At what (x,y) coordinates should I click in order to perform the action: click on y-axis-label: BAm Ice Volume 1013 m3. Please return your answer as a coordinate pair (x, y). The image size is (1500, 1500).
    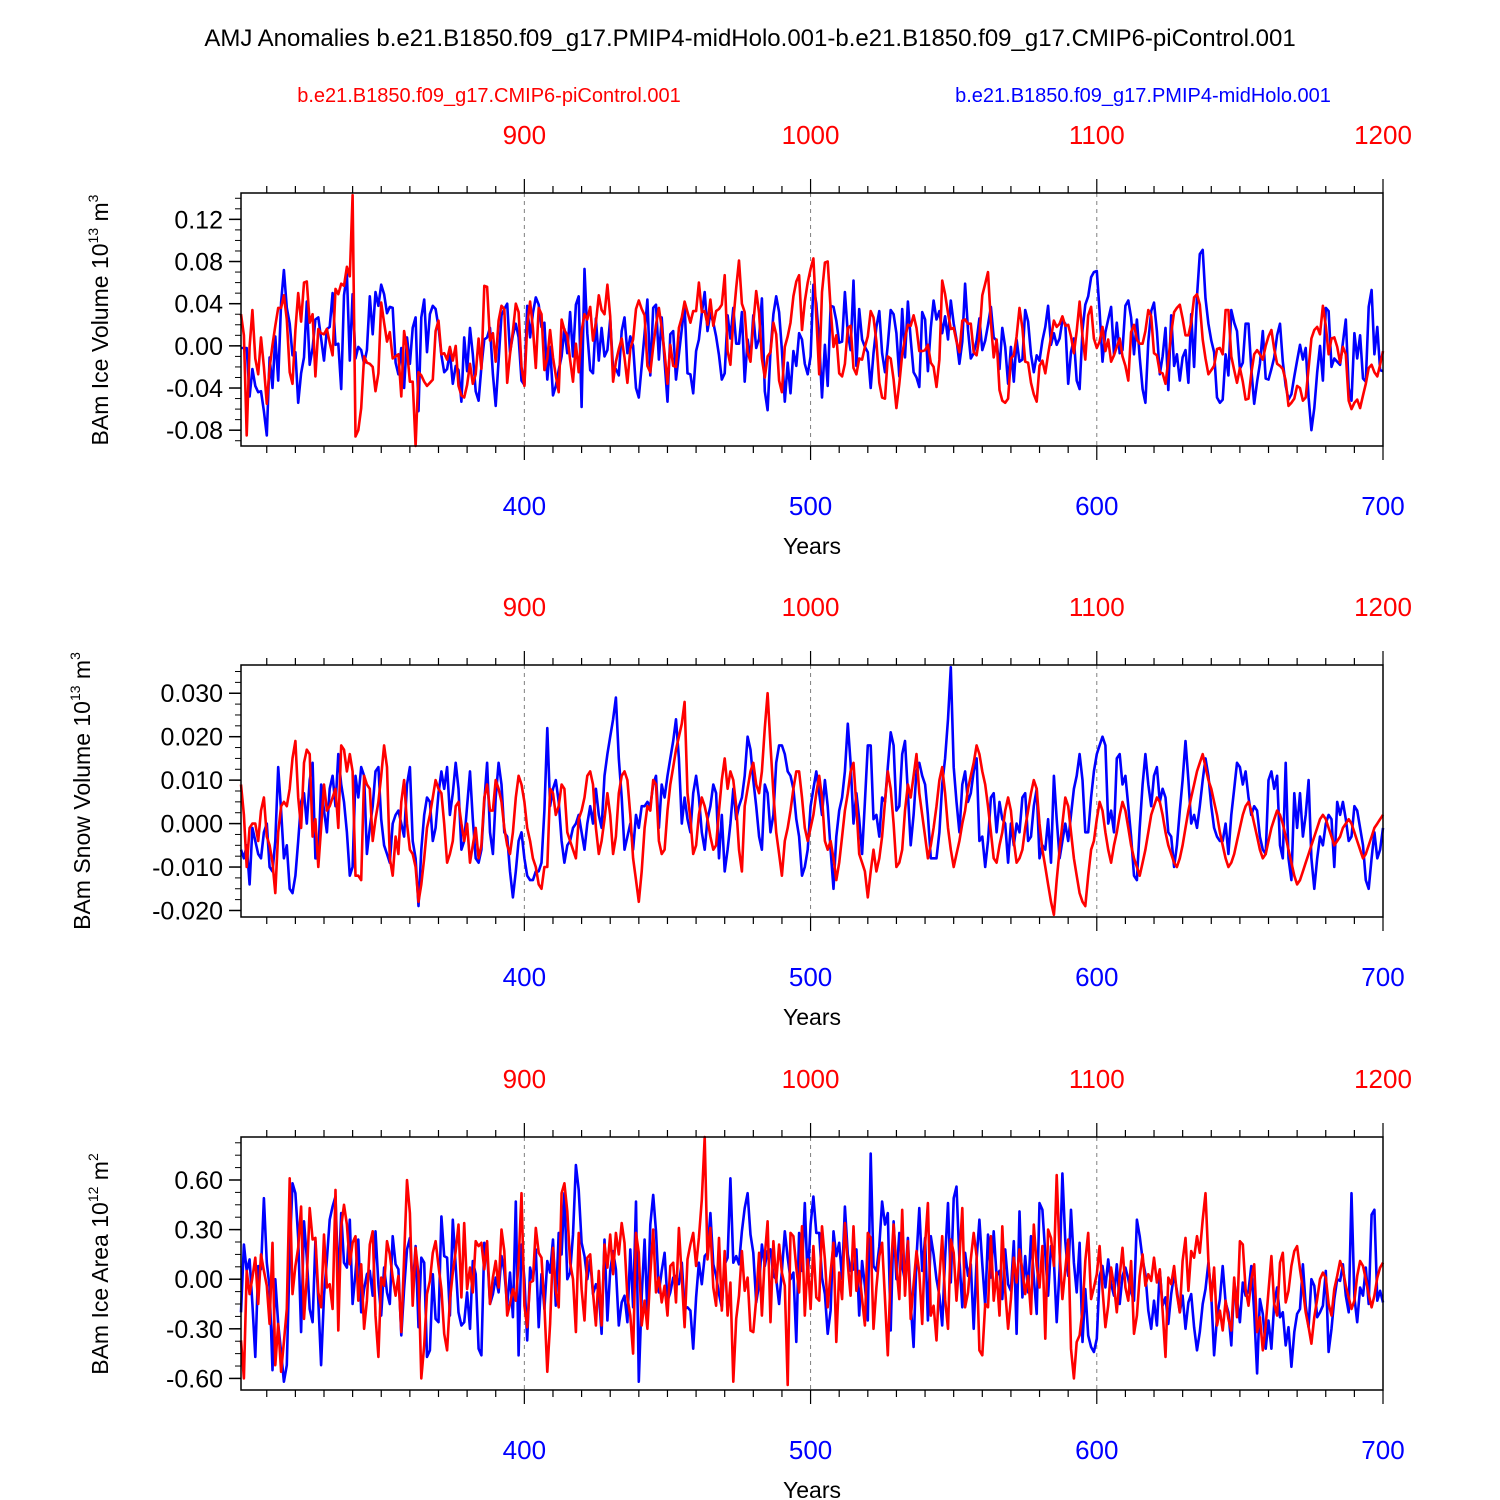
    Looking at the image, I should click on (99, 319).